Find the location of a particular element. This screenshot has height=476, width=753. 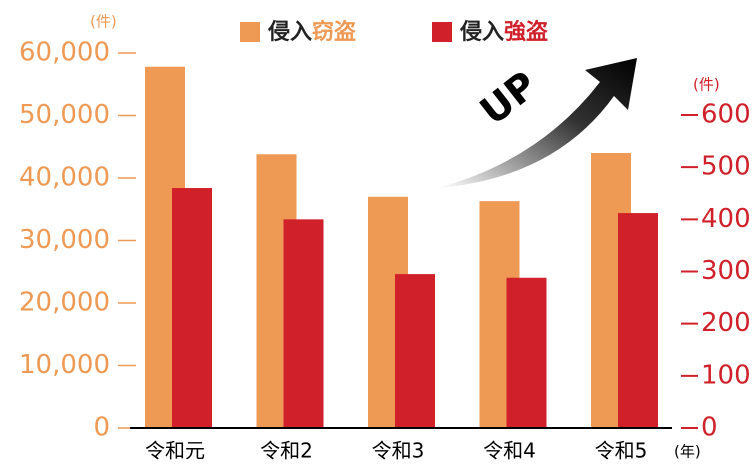

y-tick-label: 40,000 is located at coordinates (64, 178).